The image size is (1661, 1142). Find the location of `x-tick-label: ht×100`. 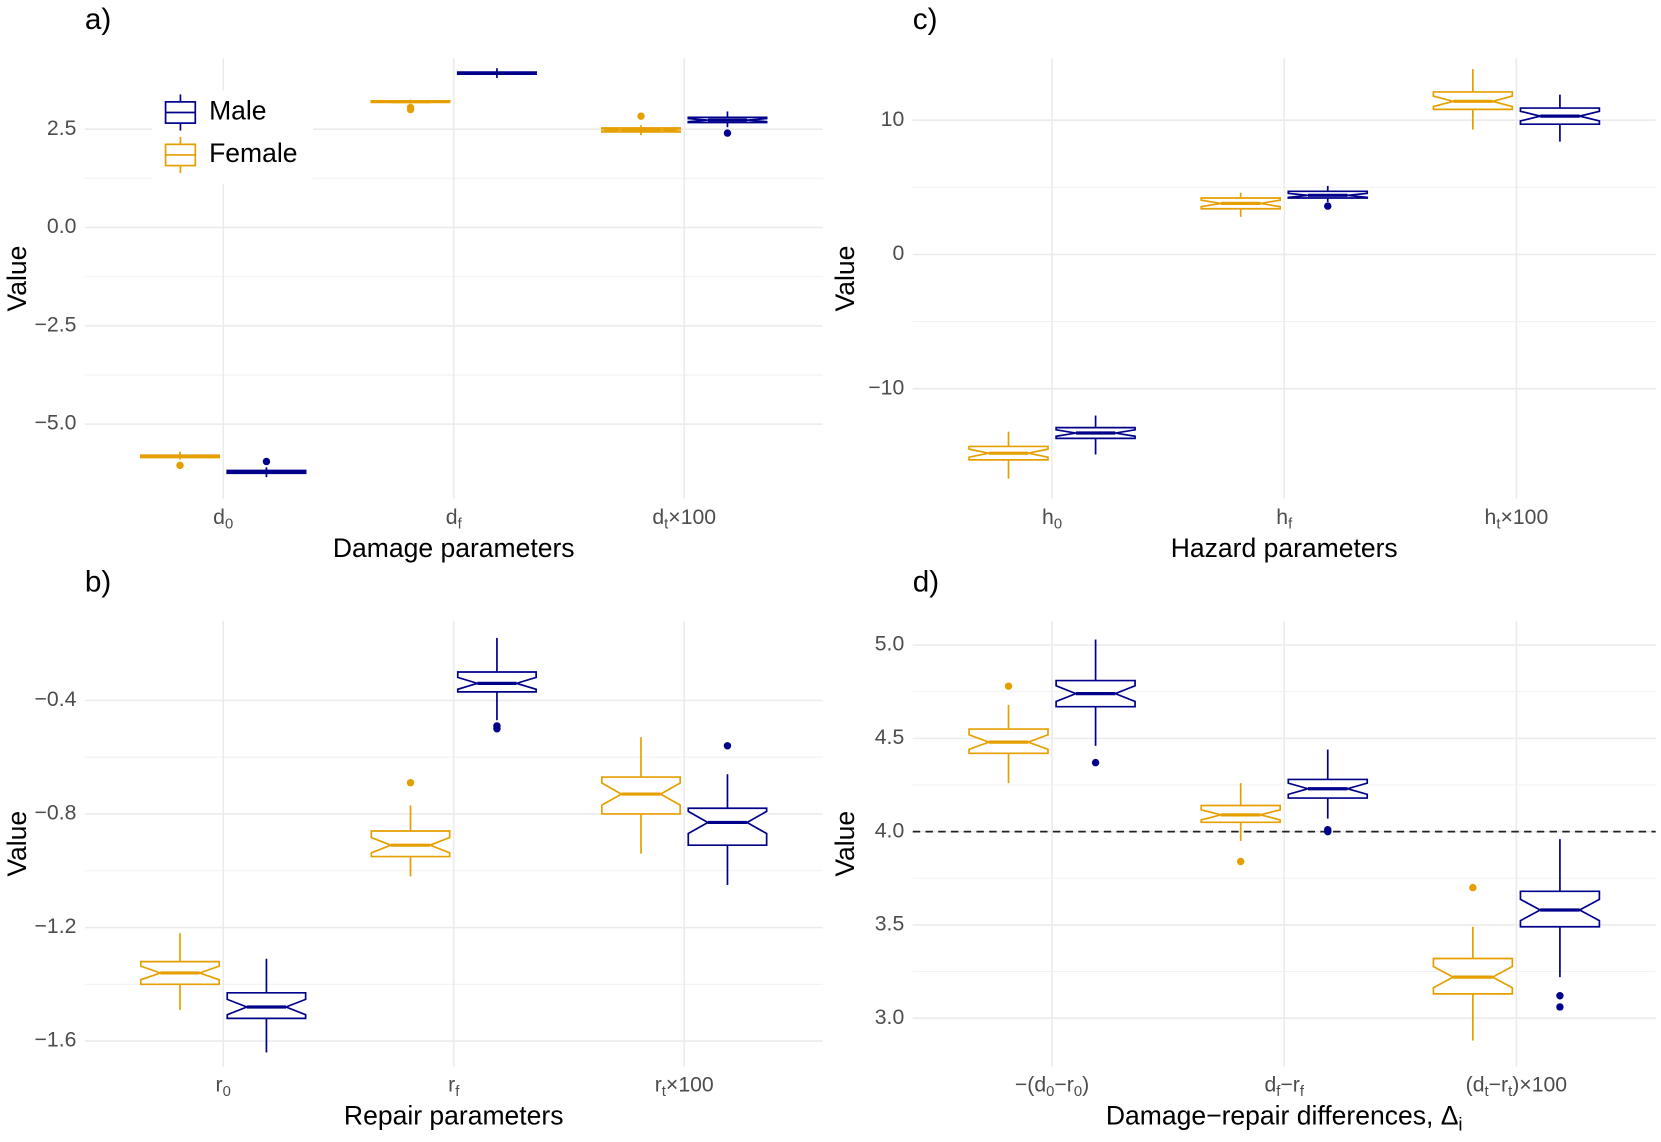

x-tick-label: ht×100 is located at coordinates (1517, 519).